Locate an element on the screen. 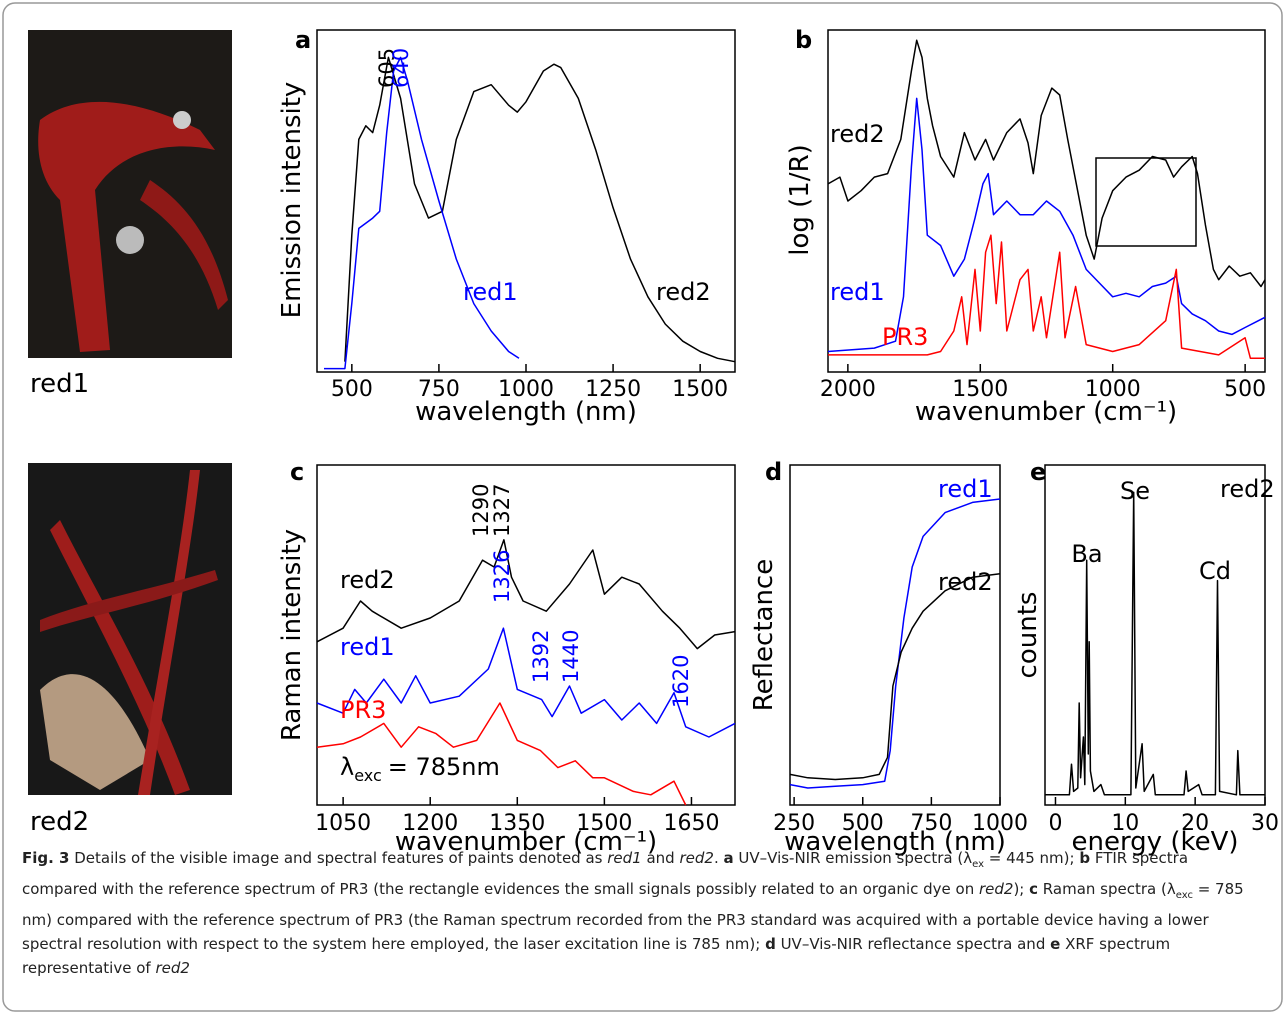 Image resolution: width=1285 pixels, height=1014 pixels. peak-label: 1440 is located at coordinates (571, 656).